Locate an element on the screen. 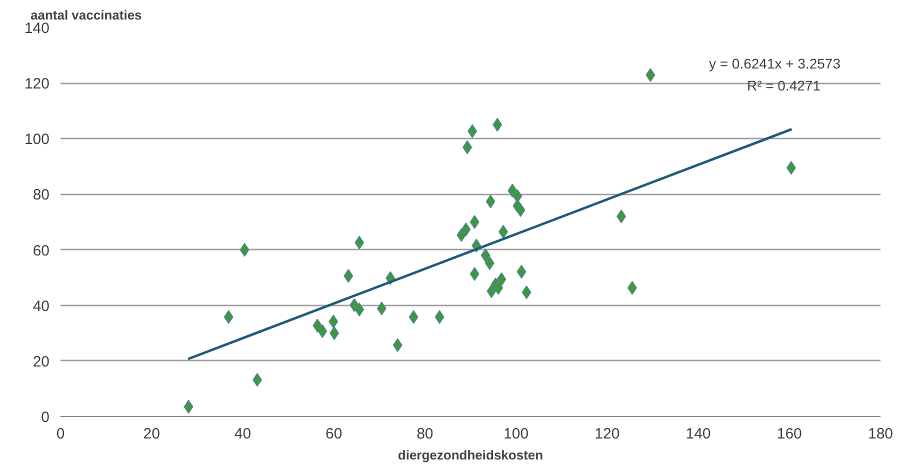 This screenshot has height=469, width=908. x-tick-label: 180 is located at coordinates (881, 434).